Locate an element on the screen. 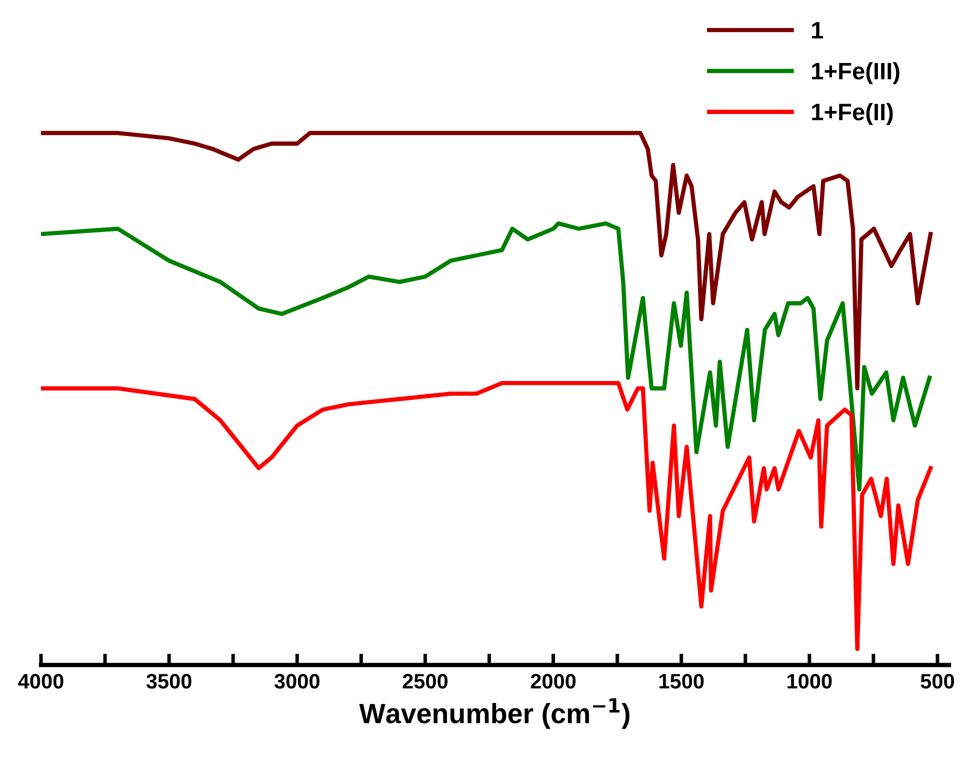 The image size is (972, 760). x-tick-label: 3500 is located at coordinates (169, 681).